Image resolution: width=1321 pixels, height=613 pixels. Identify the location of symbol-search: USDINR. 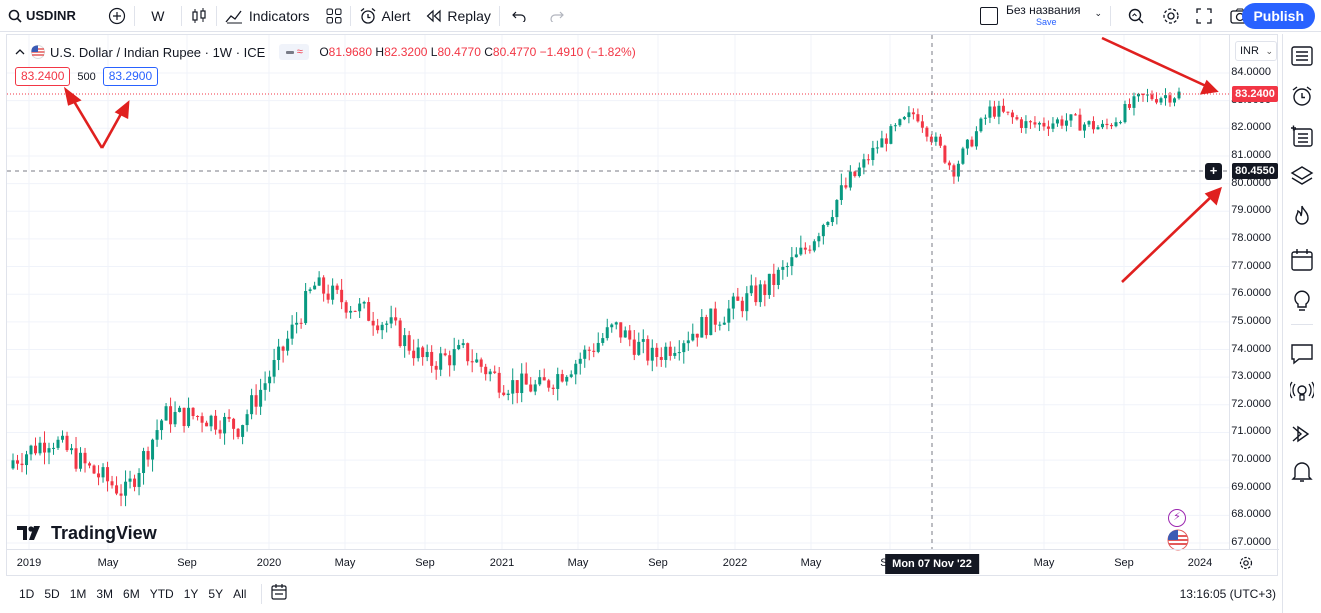
(42, 16).